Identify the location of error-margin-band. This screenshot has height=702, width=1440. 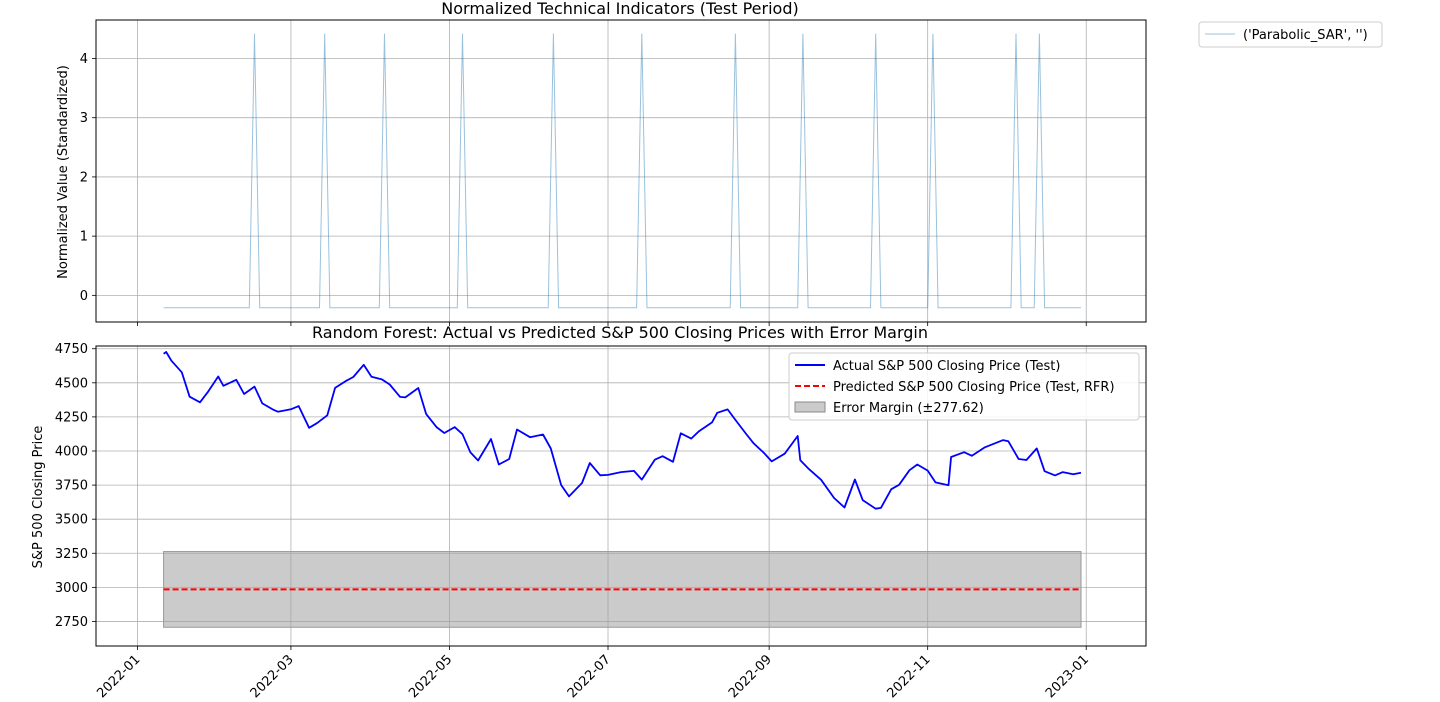
(622, 589).